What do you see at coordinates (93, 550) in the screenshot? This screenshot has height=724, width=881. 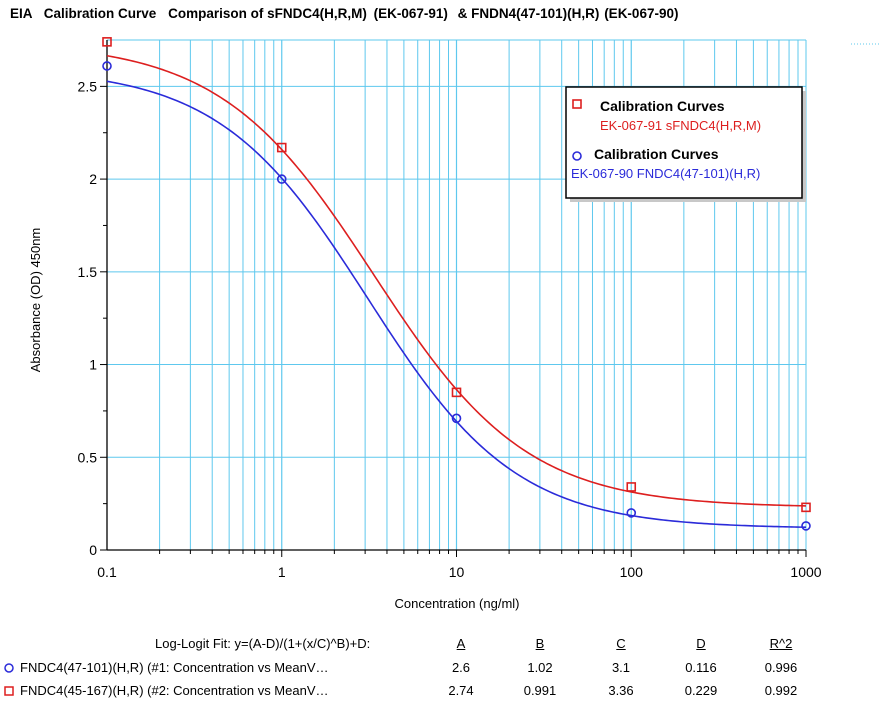 I see `y-tick-label: 0` at bounding box center [93, 550].